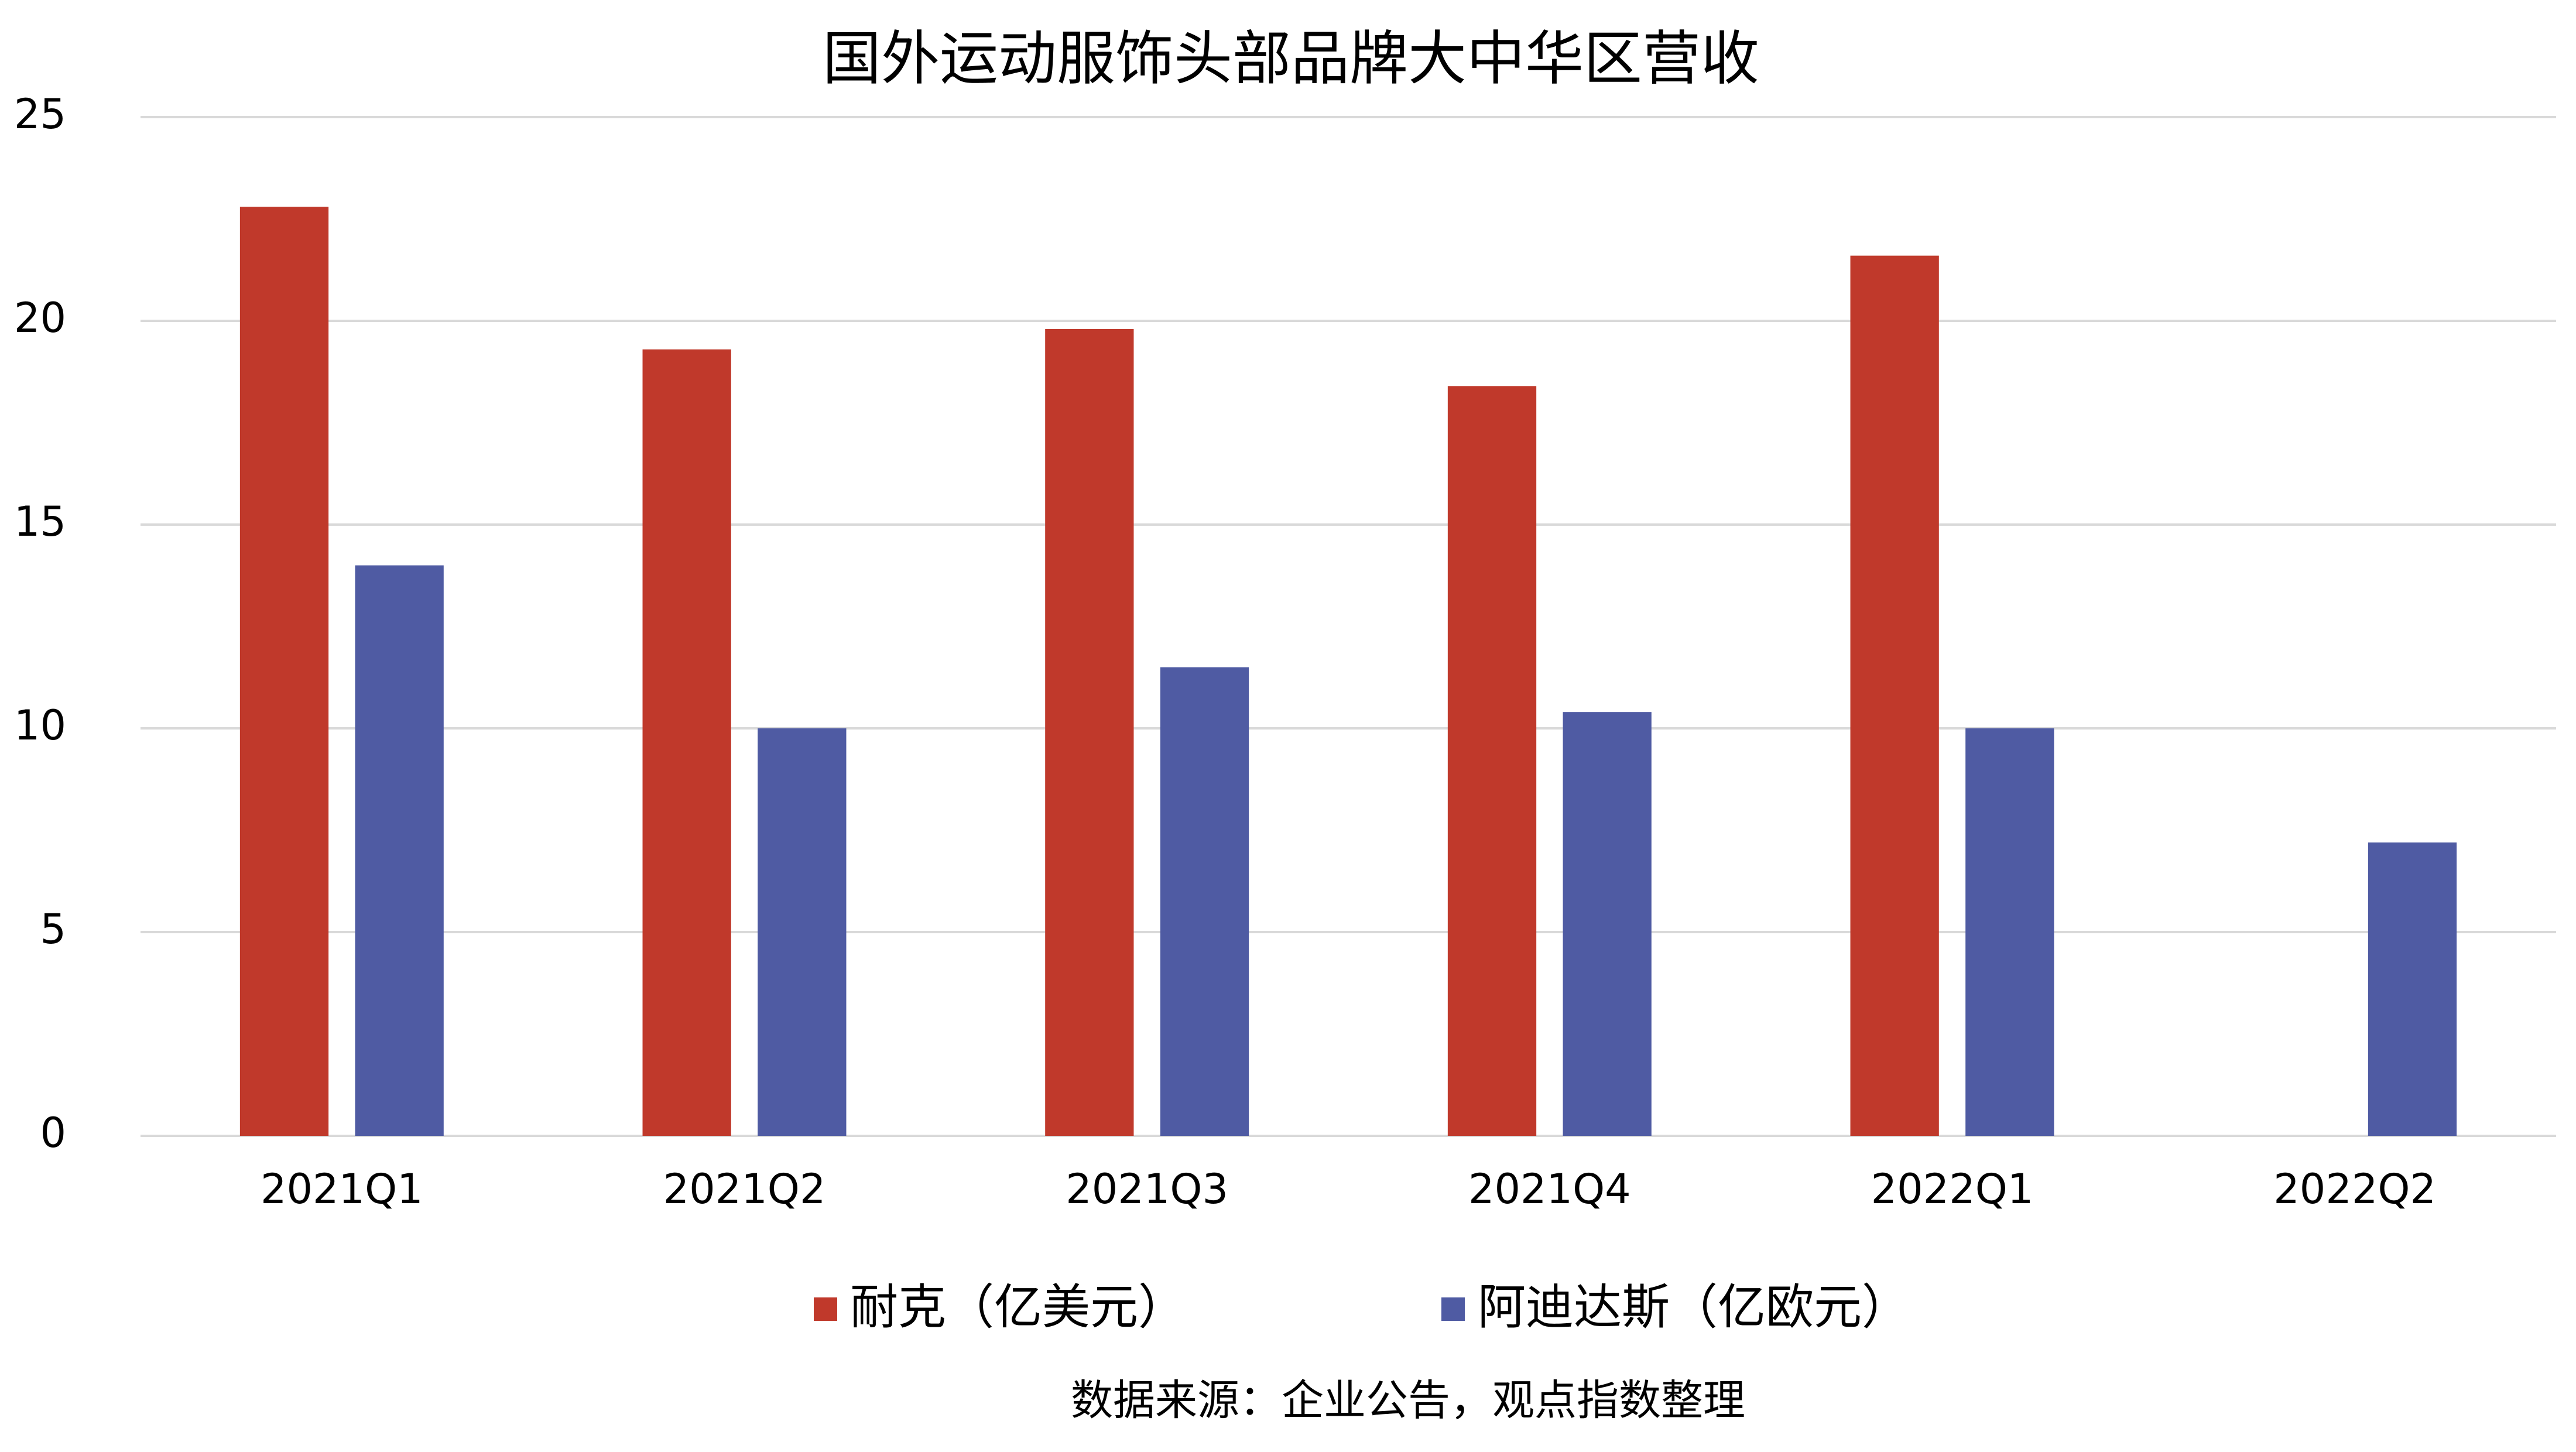 This screenshot has width=2576, height=1452. What do you see at coordinates (1952, 1189) in the screenshot?
I see `x-tick-label: 2022Q1` at bounding box center [1952, 1189].